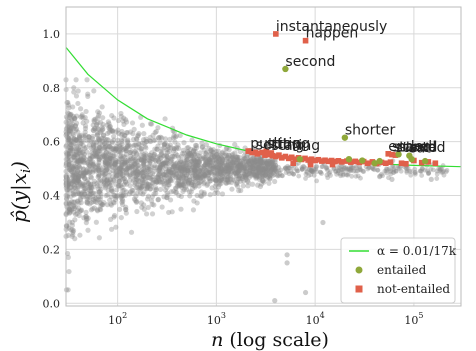 This screenshot has width=476, height=351. Describe the element at coordinates (414, 148) in the screenshot. I see `word-label-stared: stared` at that location.